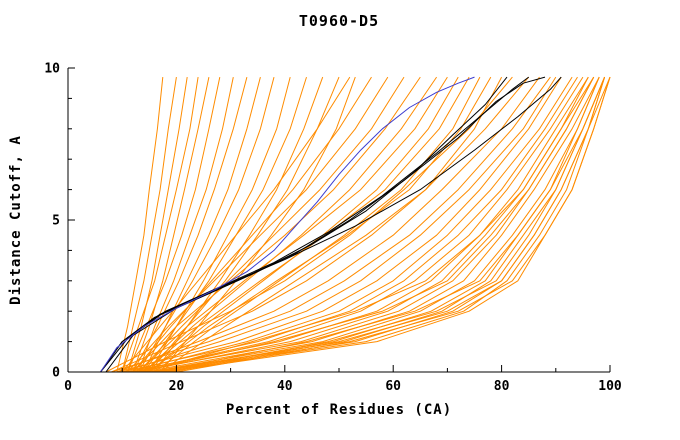 This screenshot has width=680, height=440. Describe the element at coordinates (68, 386) in the screenshot. I see `x-tick-label: 0` at that location.